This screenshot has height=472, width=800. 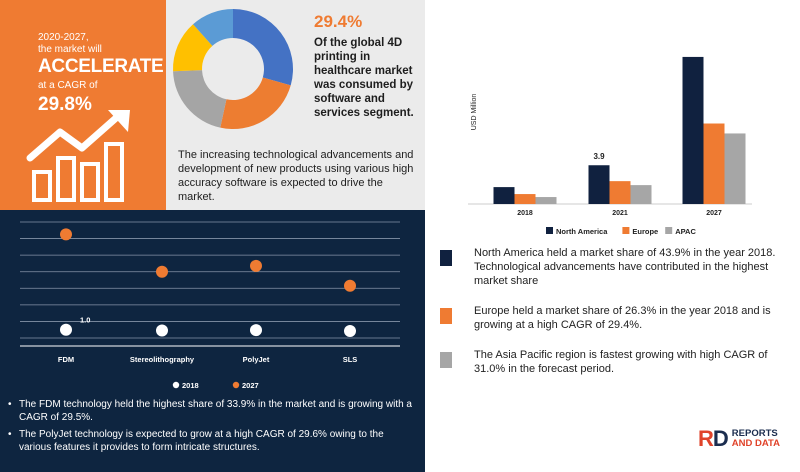 What do you see at coordinates (70, 49) in the screenshot?
I see `market-will-label: the market will` at bounding box center [70, 49].